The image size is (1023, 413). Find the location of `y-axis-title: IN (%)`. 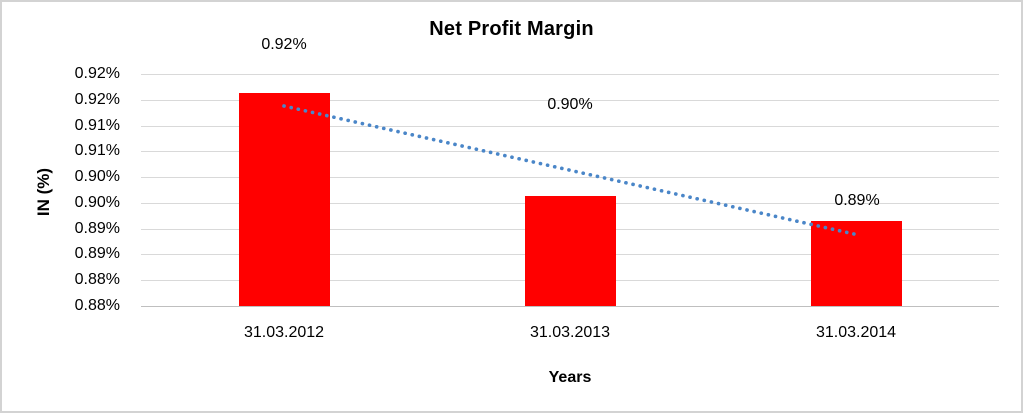

y-axis-title: IN (%) is located at coordinates (43, 192).